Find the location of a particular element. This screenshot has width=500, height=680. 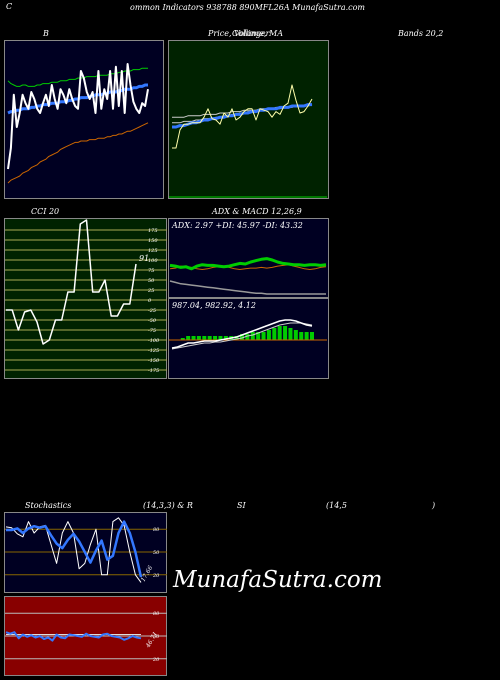

cci-title: CCI 20 is located at coordinates (45, 211).